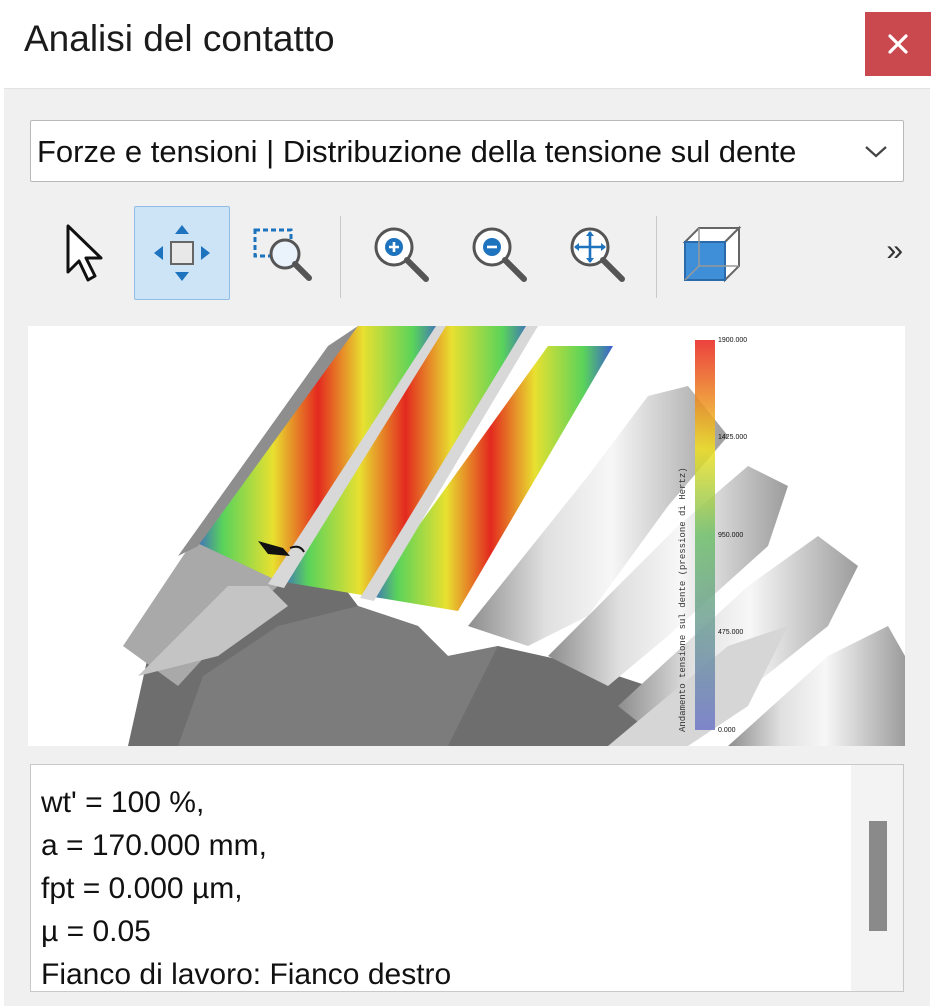 Image resolution: width=934 pixels, height=1006 pixels. I want to click on zoom-window-icon, so click(282, 254).